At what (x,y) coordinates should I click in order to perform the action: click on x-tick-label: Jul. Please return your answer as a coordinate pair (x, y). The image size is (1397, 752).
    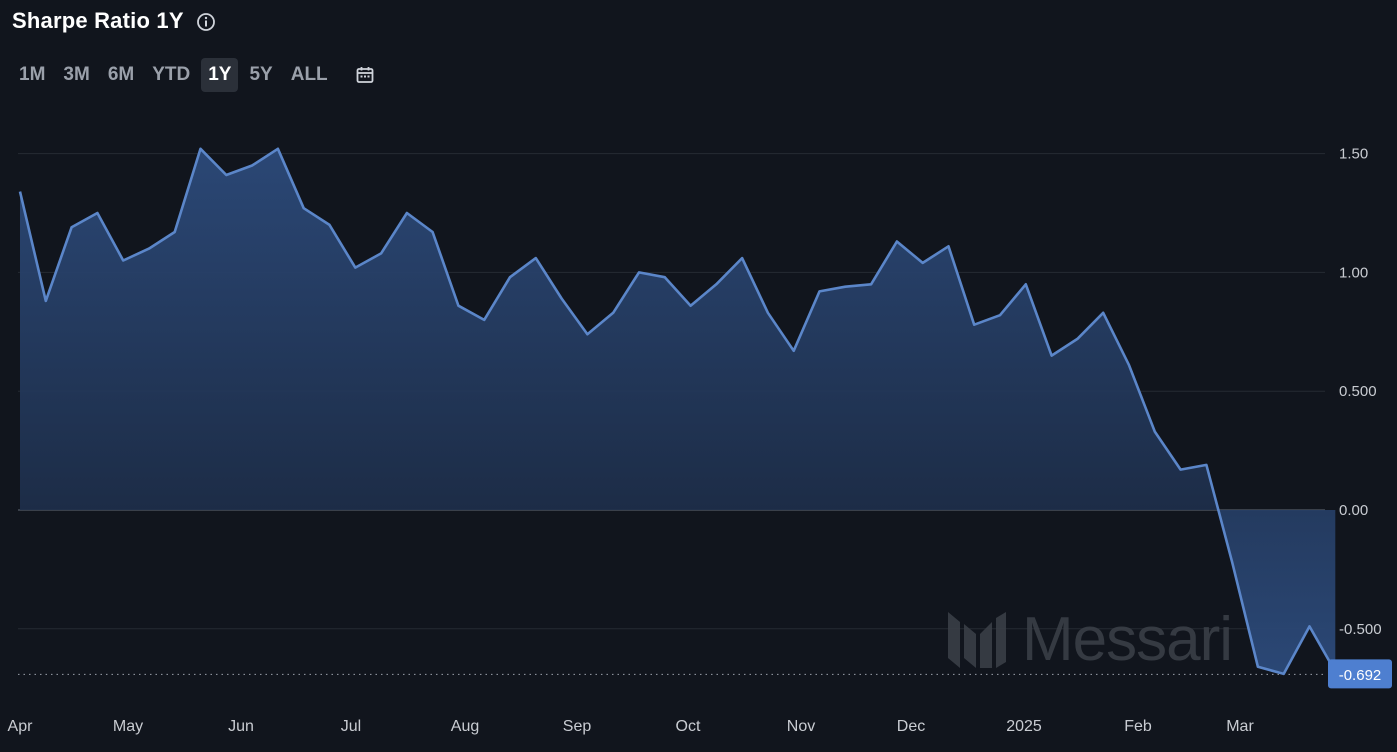
    Looking at the image, I should click on (351, 726).